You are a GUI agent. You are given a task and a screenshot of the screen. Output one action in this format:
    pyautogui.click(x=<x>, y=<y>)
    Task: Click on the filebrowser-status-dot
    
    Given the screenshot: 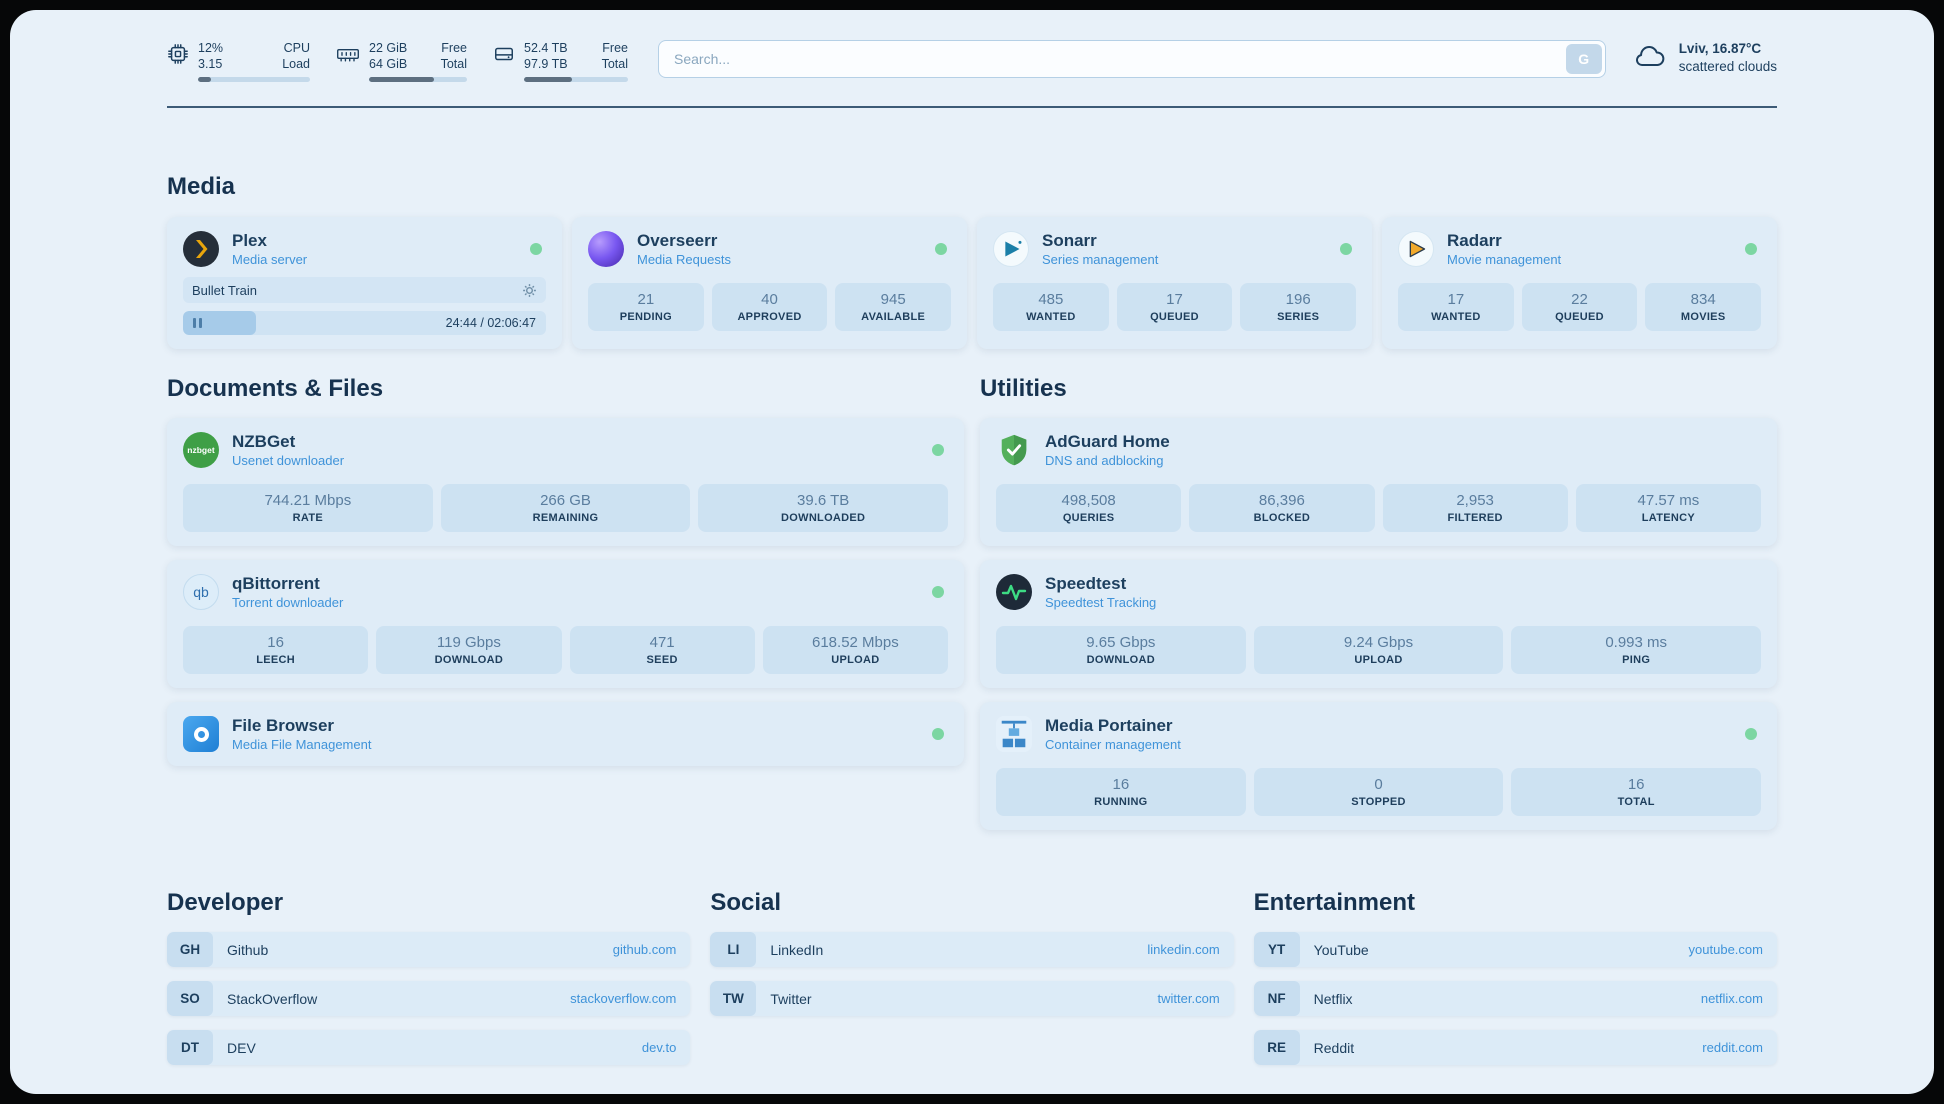 What is the action you would take?
    pyautogui.click(x=938, y=734)
    